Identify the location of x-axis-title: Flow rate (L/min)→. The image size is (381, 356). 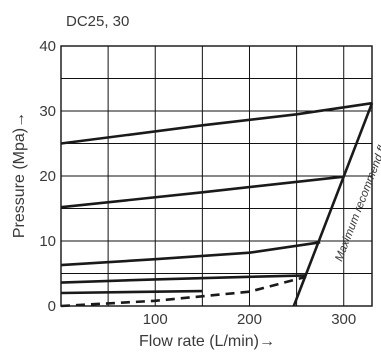
(207, 341).